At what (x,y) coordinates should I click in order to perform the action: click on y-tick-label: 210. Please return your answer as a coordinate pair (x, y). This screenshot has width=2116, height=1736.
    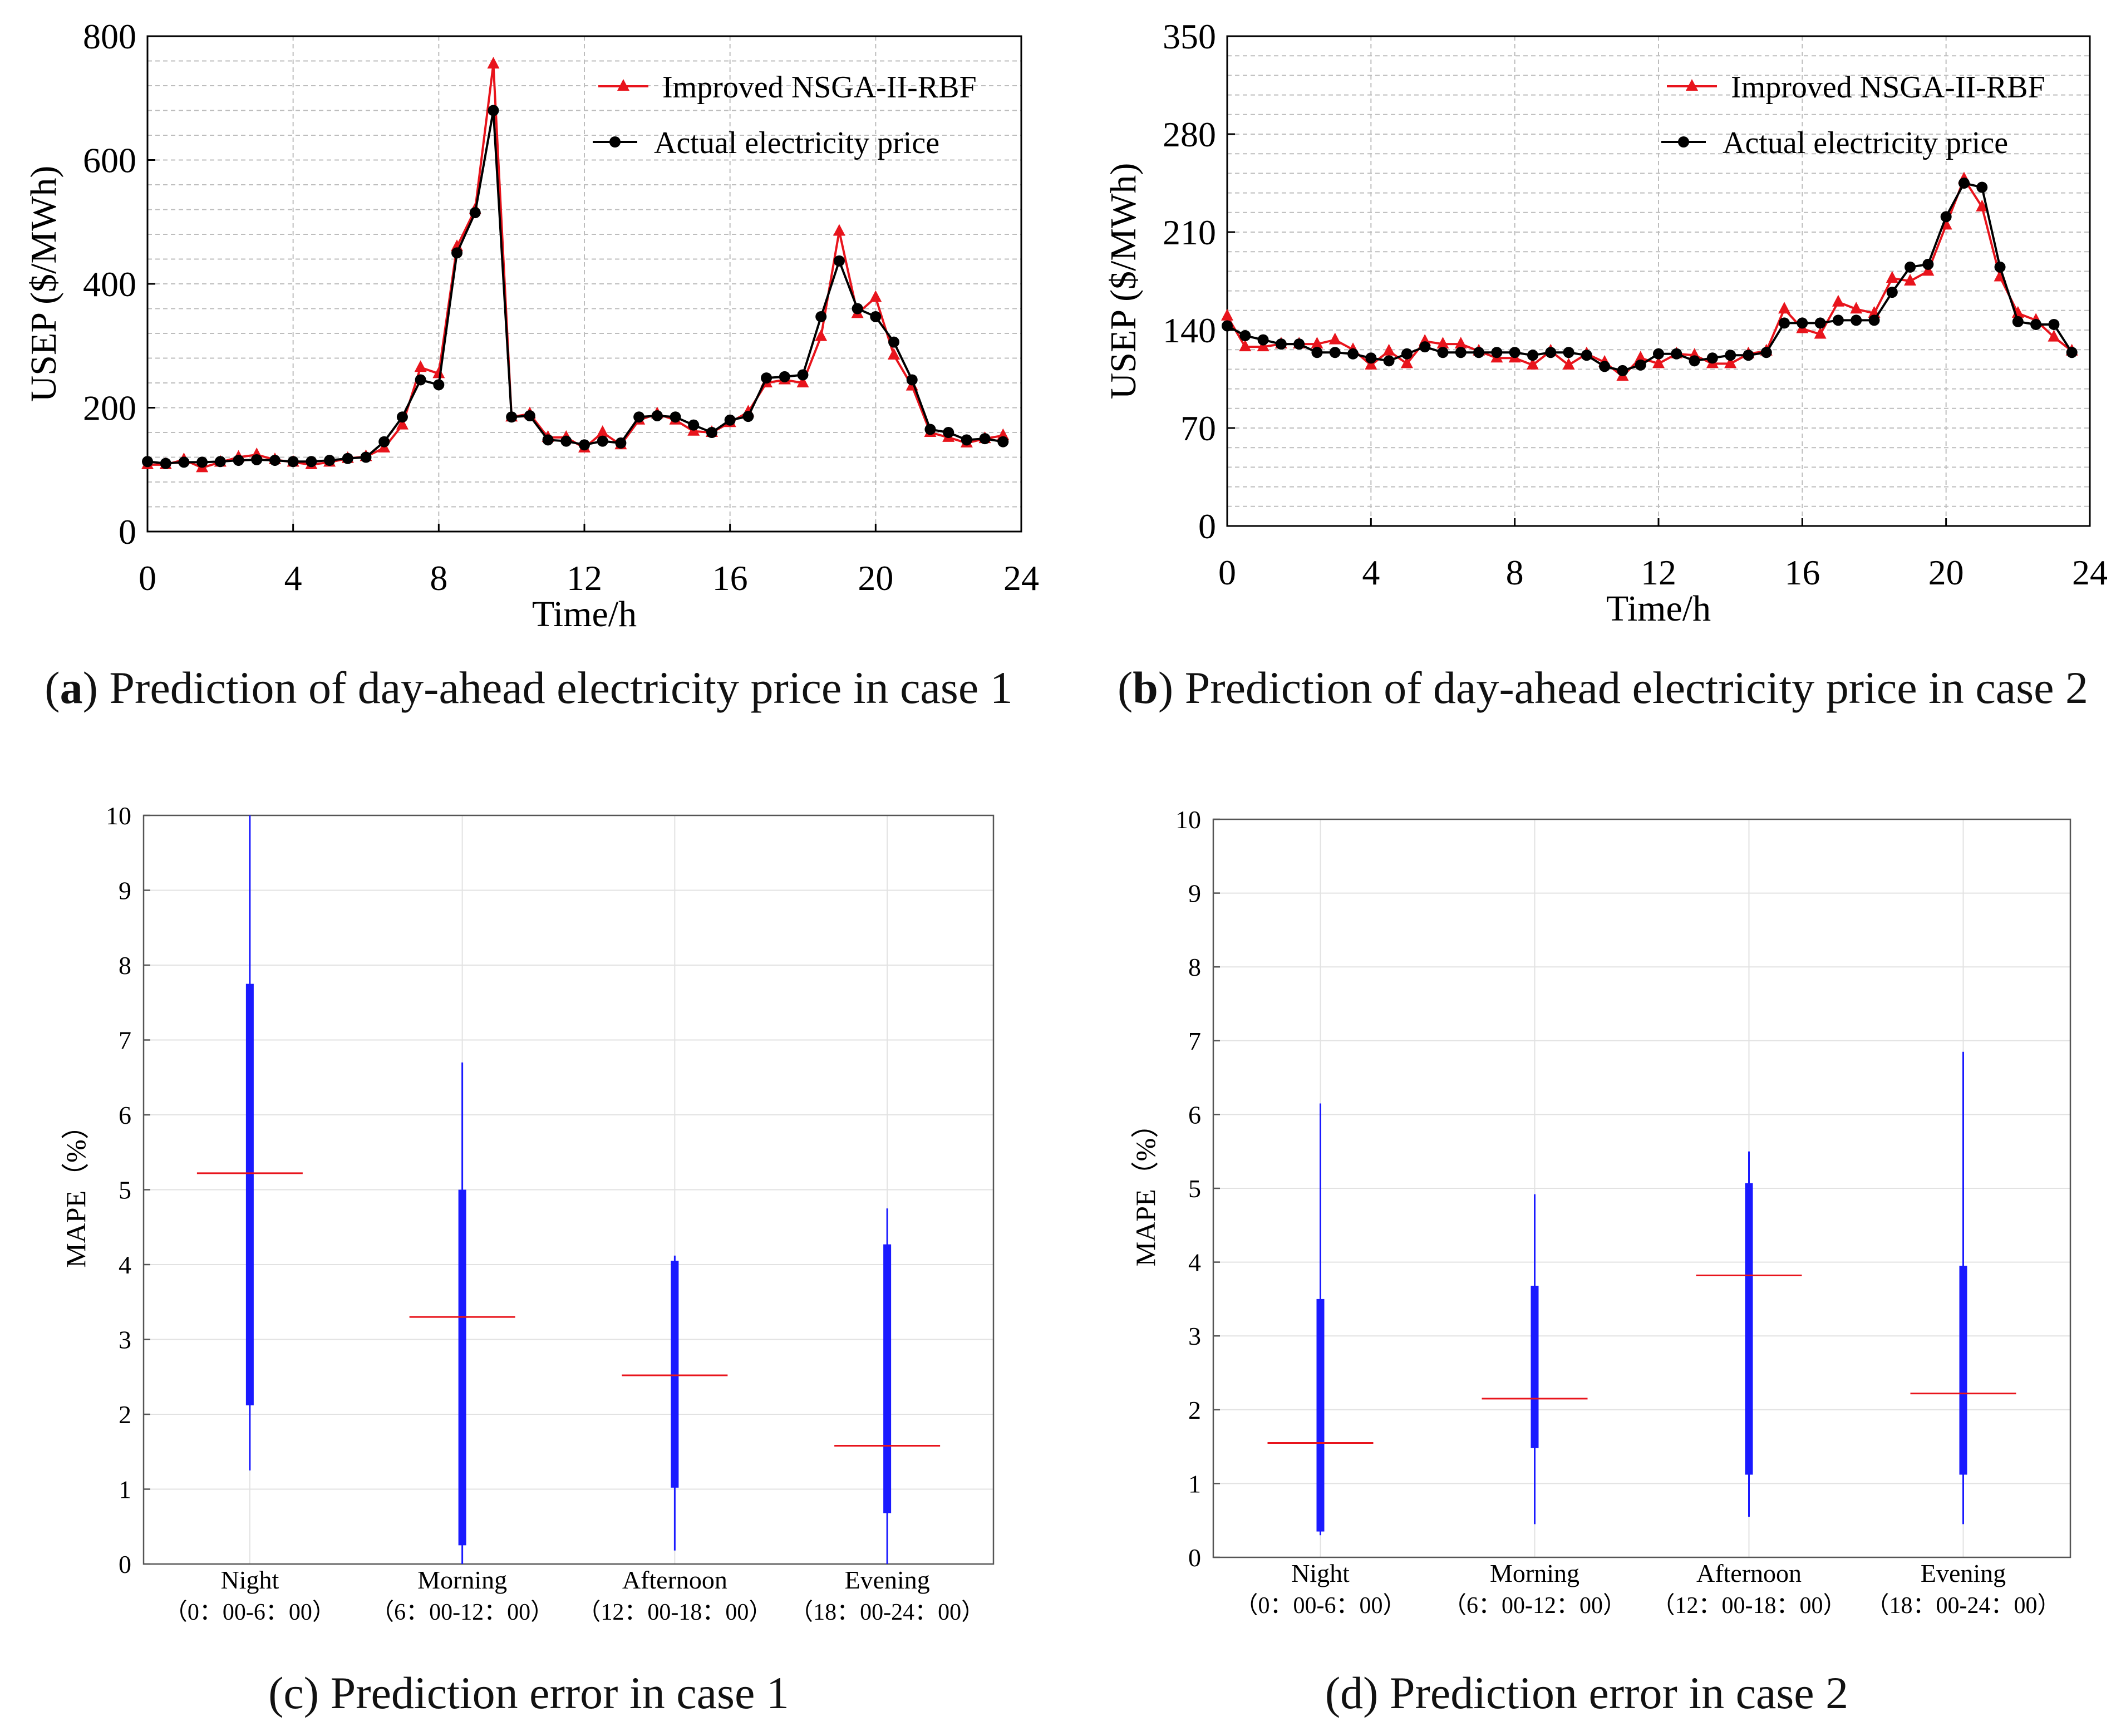
    Looking at the image, I should click on (1189, 232).